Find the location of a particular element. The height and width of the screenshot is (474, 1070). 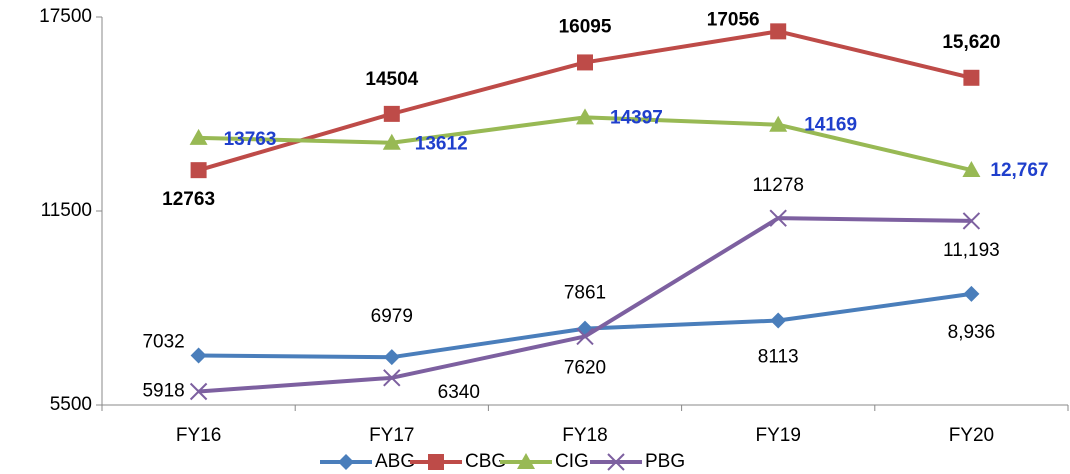

data-label: 13612 is located at coordinates (441, 144).